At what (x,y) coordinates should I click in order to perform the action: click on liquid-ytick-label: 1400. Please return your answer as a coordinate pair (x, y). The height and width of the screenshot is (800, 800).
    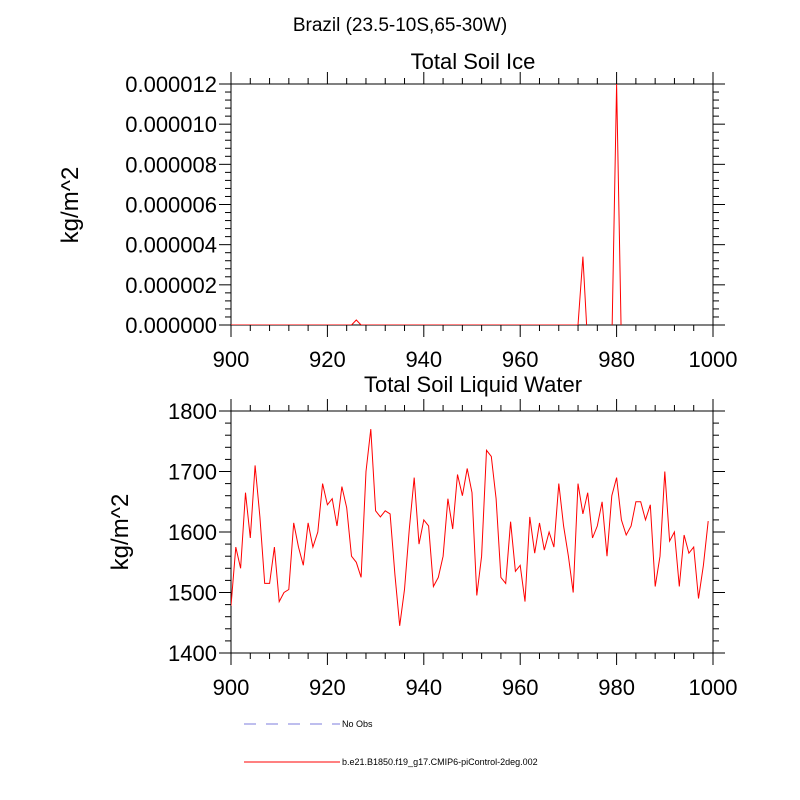
    Looking at the image, I should click on (192, 653).